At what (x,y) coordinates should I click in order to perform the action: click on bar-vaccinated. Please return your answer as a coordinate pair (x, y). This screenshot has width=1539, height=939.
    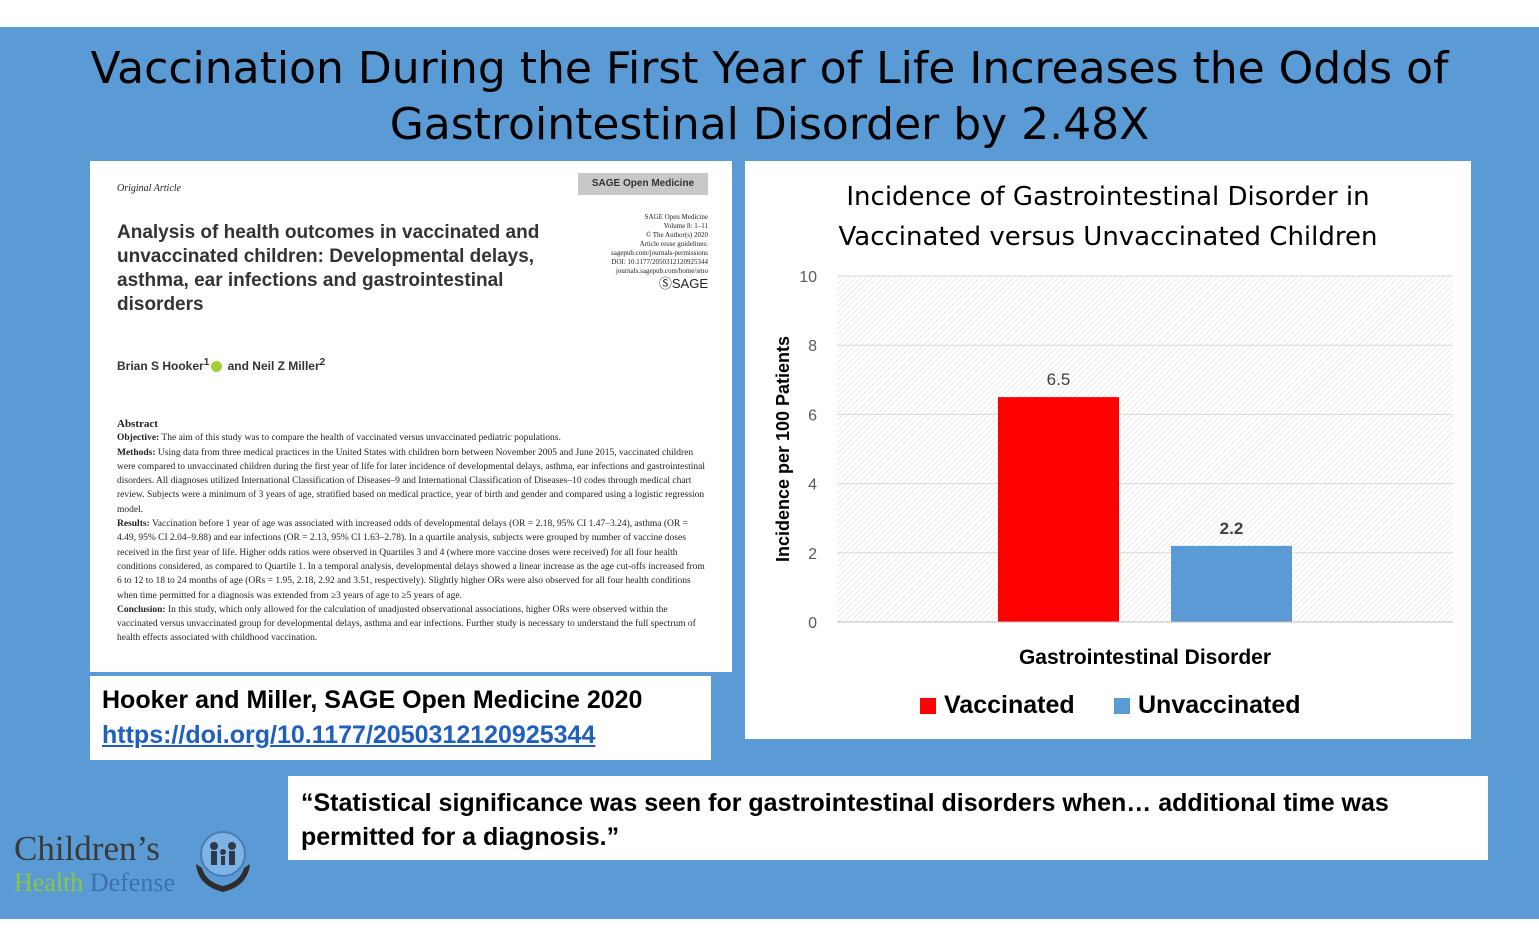
    Looking at the image, I should click on (1058, 509).